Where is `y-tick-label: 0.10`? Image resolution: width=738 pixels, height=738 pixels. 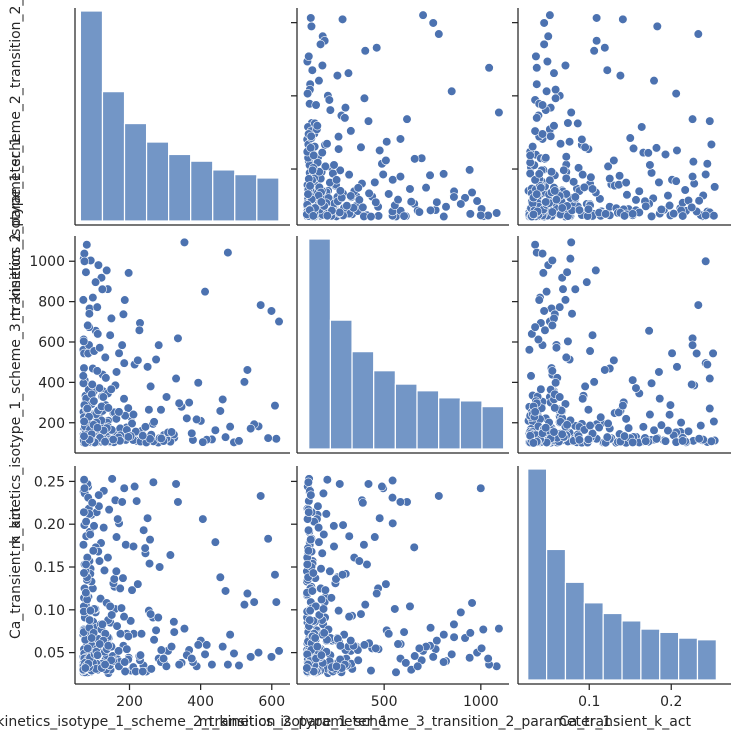 y-tick-label: 0.10 is located at coordinates (49, 611).